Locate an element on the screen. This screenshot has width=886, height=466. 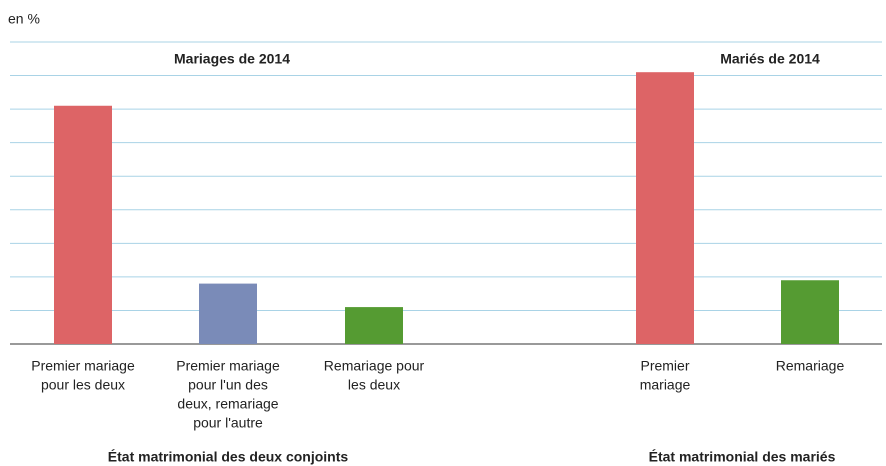
x-tick-label: Remariage is located at coordinates (810, 366).